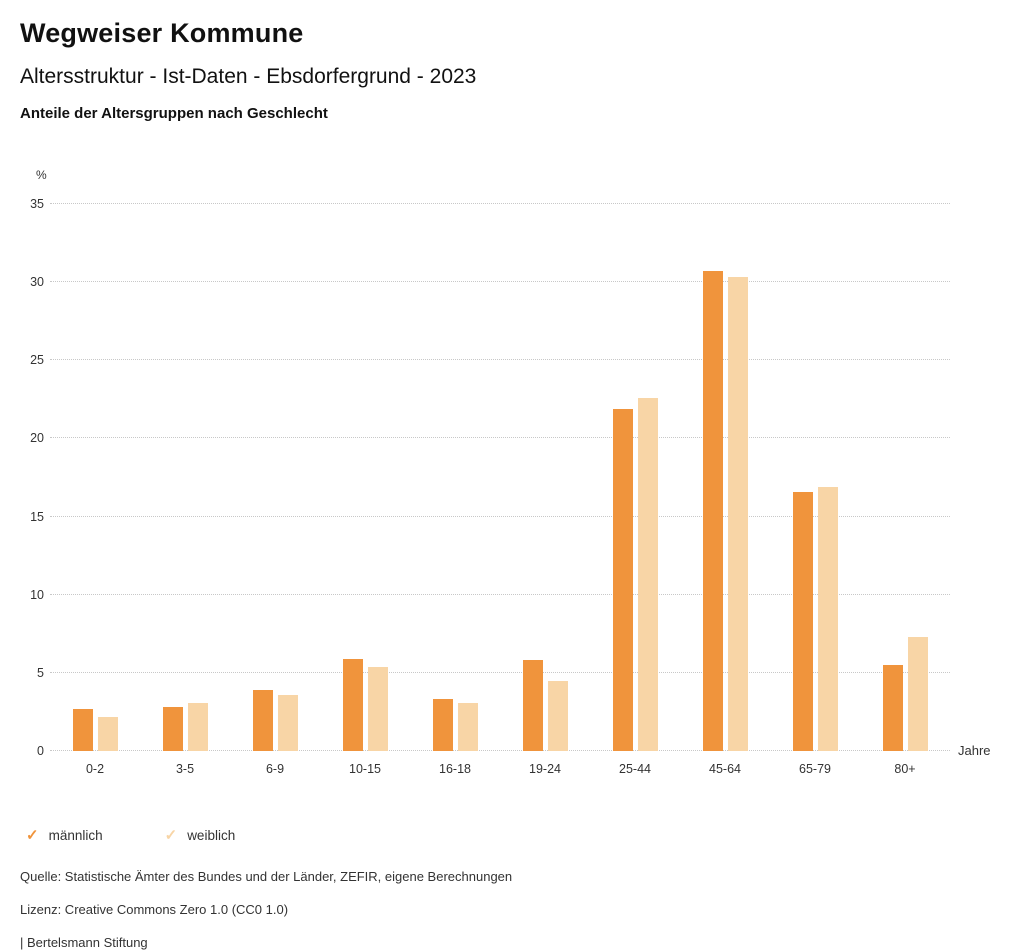 The image size is (1024, 950). What do you see at coordinates (515, 835) in the screenshot?
I see `legend: ✓ männlich ✓ weiblich` at bounding box center [515, 835].